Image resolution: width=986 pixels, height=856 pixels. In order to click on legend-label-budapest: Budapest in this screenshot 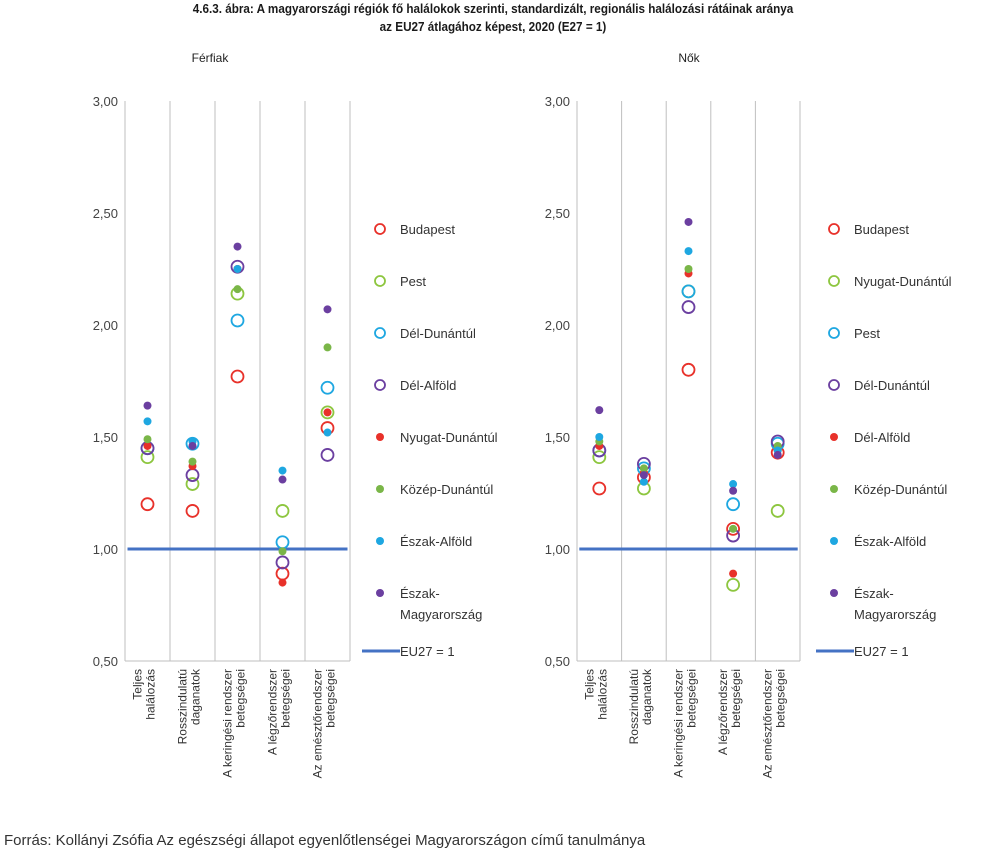, I will do `click(881, 229)`.